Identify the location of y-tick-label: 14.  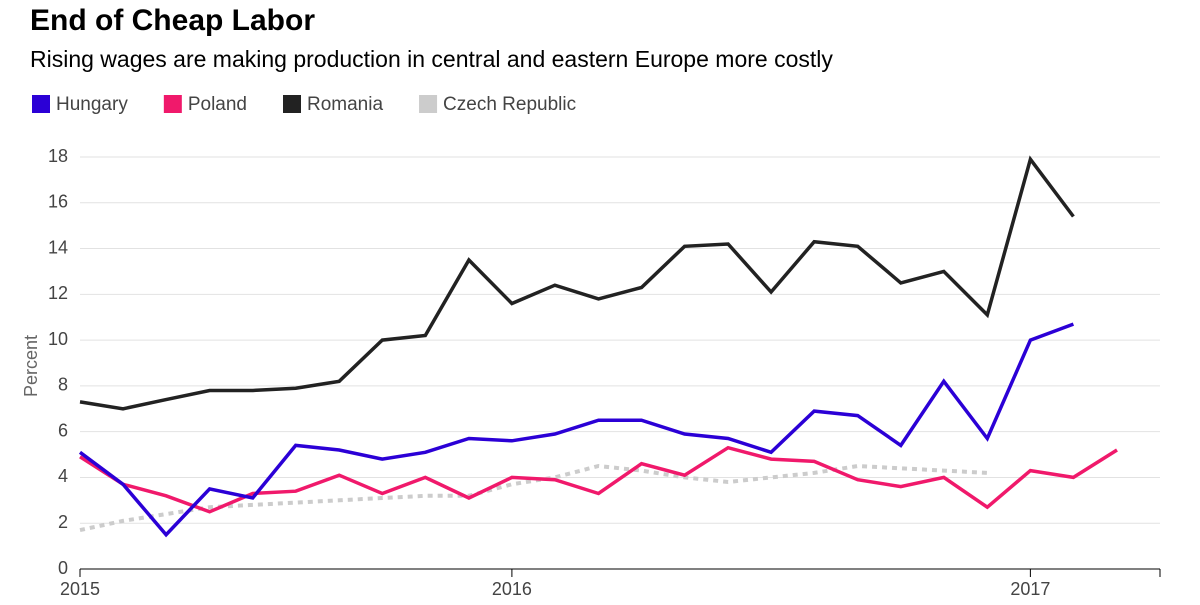
(58, 247).